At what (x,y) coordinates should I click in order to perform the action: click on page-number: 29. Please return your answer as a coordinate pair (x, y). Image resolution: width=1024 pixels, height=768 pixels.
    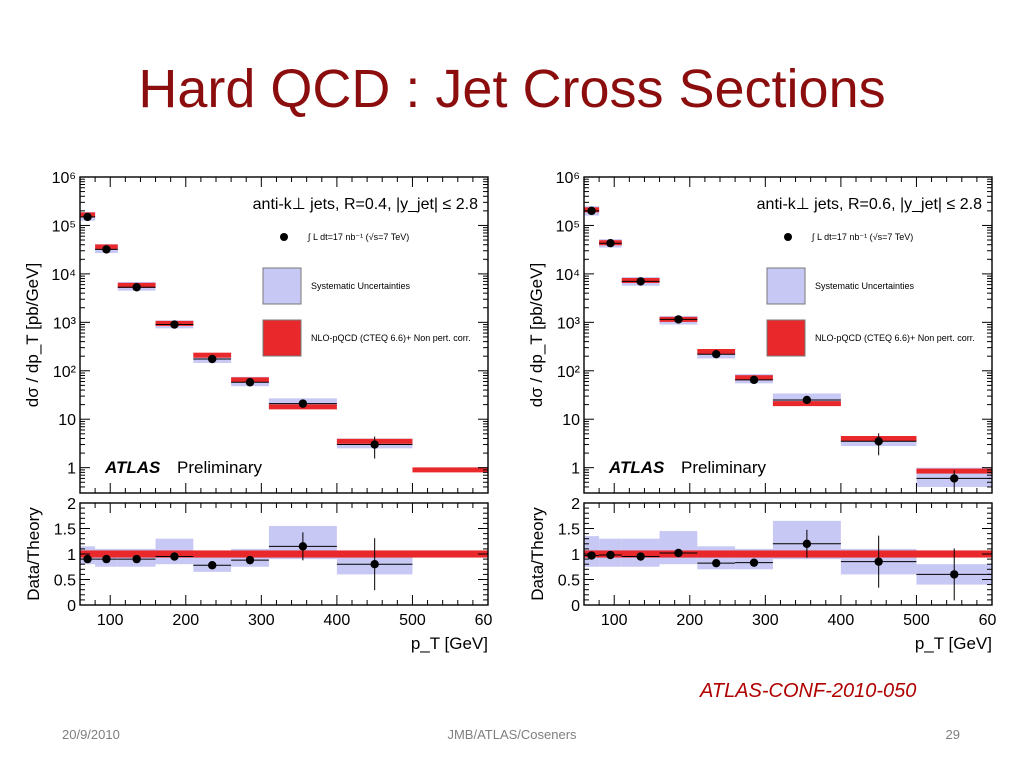
    Looking at the image, I should click on (952, 734).